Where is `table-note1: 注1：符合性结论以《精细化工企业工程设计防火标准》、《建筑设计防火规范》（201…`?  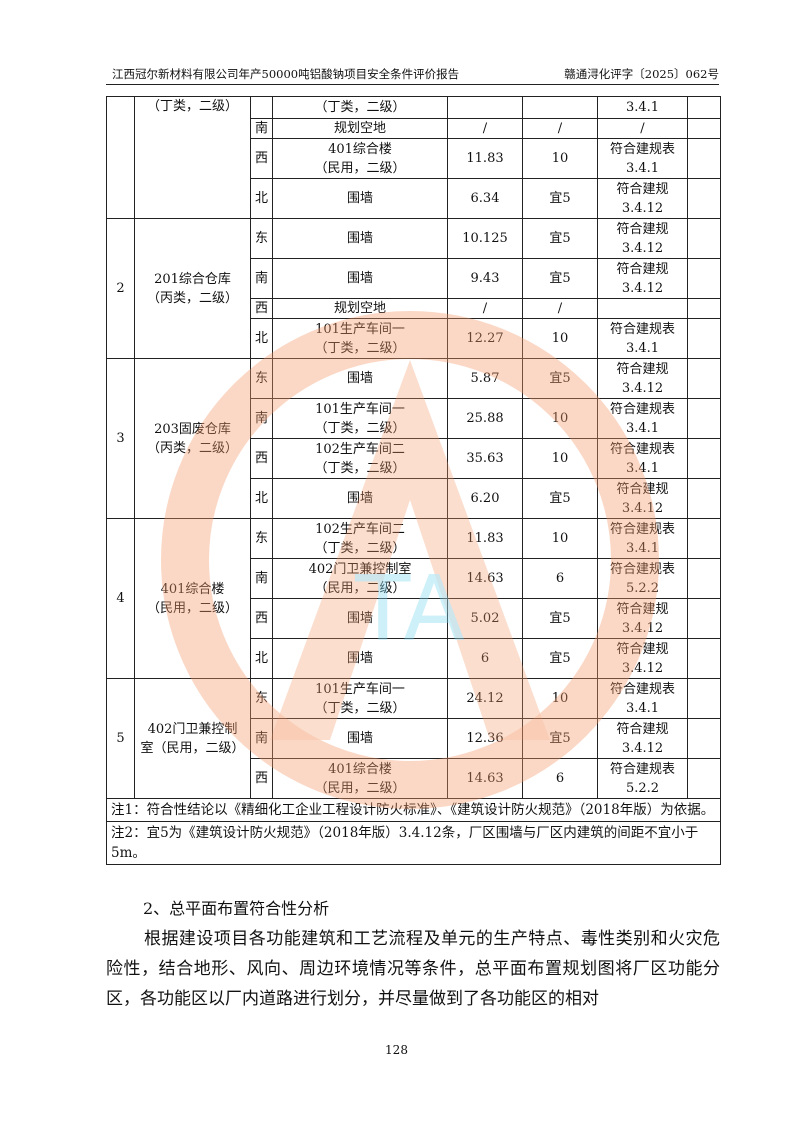 table-note1: 注1：符合性结论以《精细化工企业工程设计防火标准》、《建筑设计防火规范》（201… is located at coordinates (413, 810).